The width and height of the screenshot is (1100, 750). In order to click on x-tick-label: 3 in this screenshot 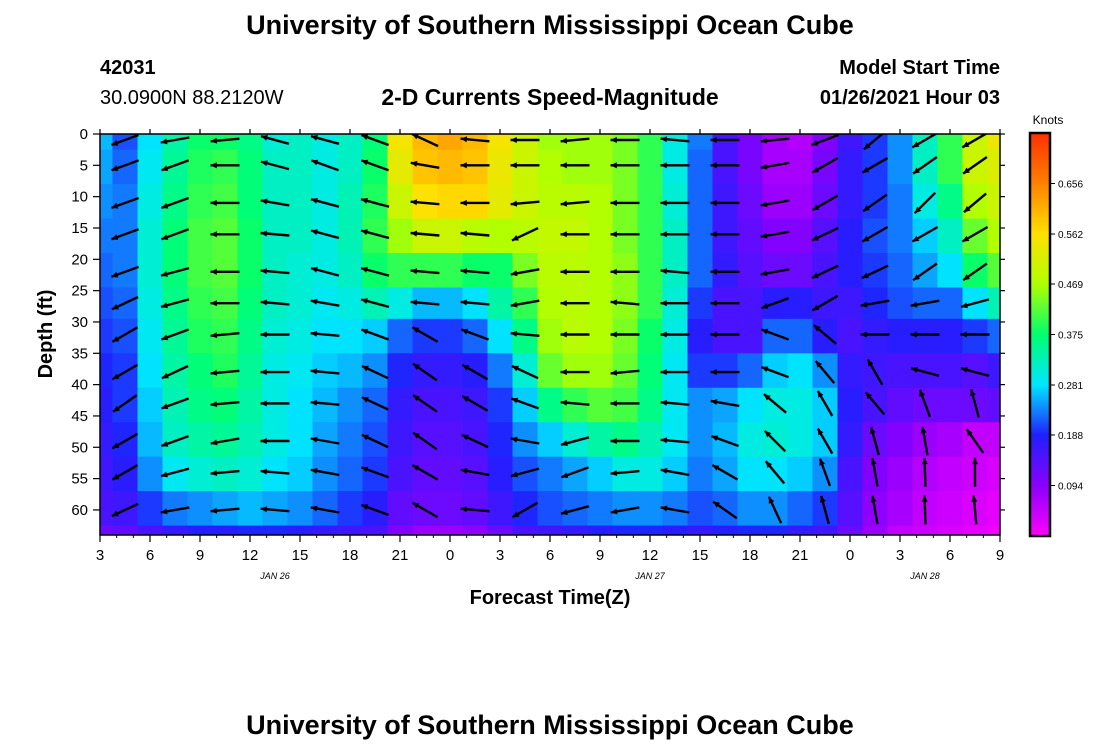, I will do `click(100, 555)`.